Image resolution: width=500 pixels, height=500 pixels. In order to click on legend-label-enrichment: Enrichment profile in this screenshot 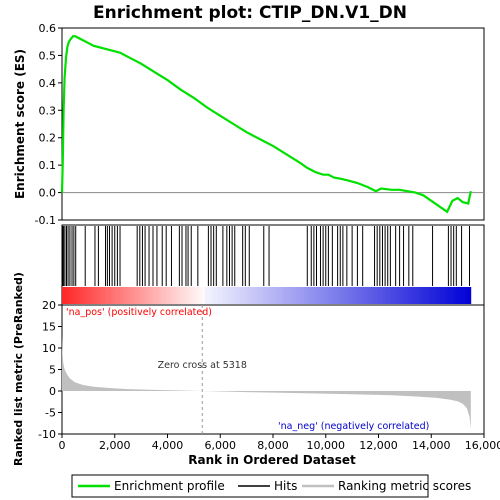, I will do `click(169, 486)`.